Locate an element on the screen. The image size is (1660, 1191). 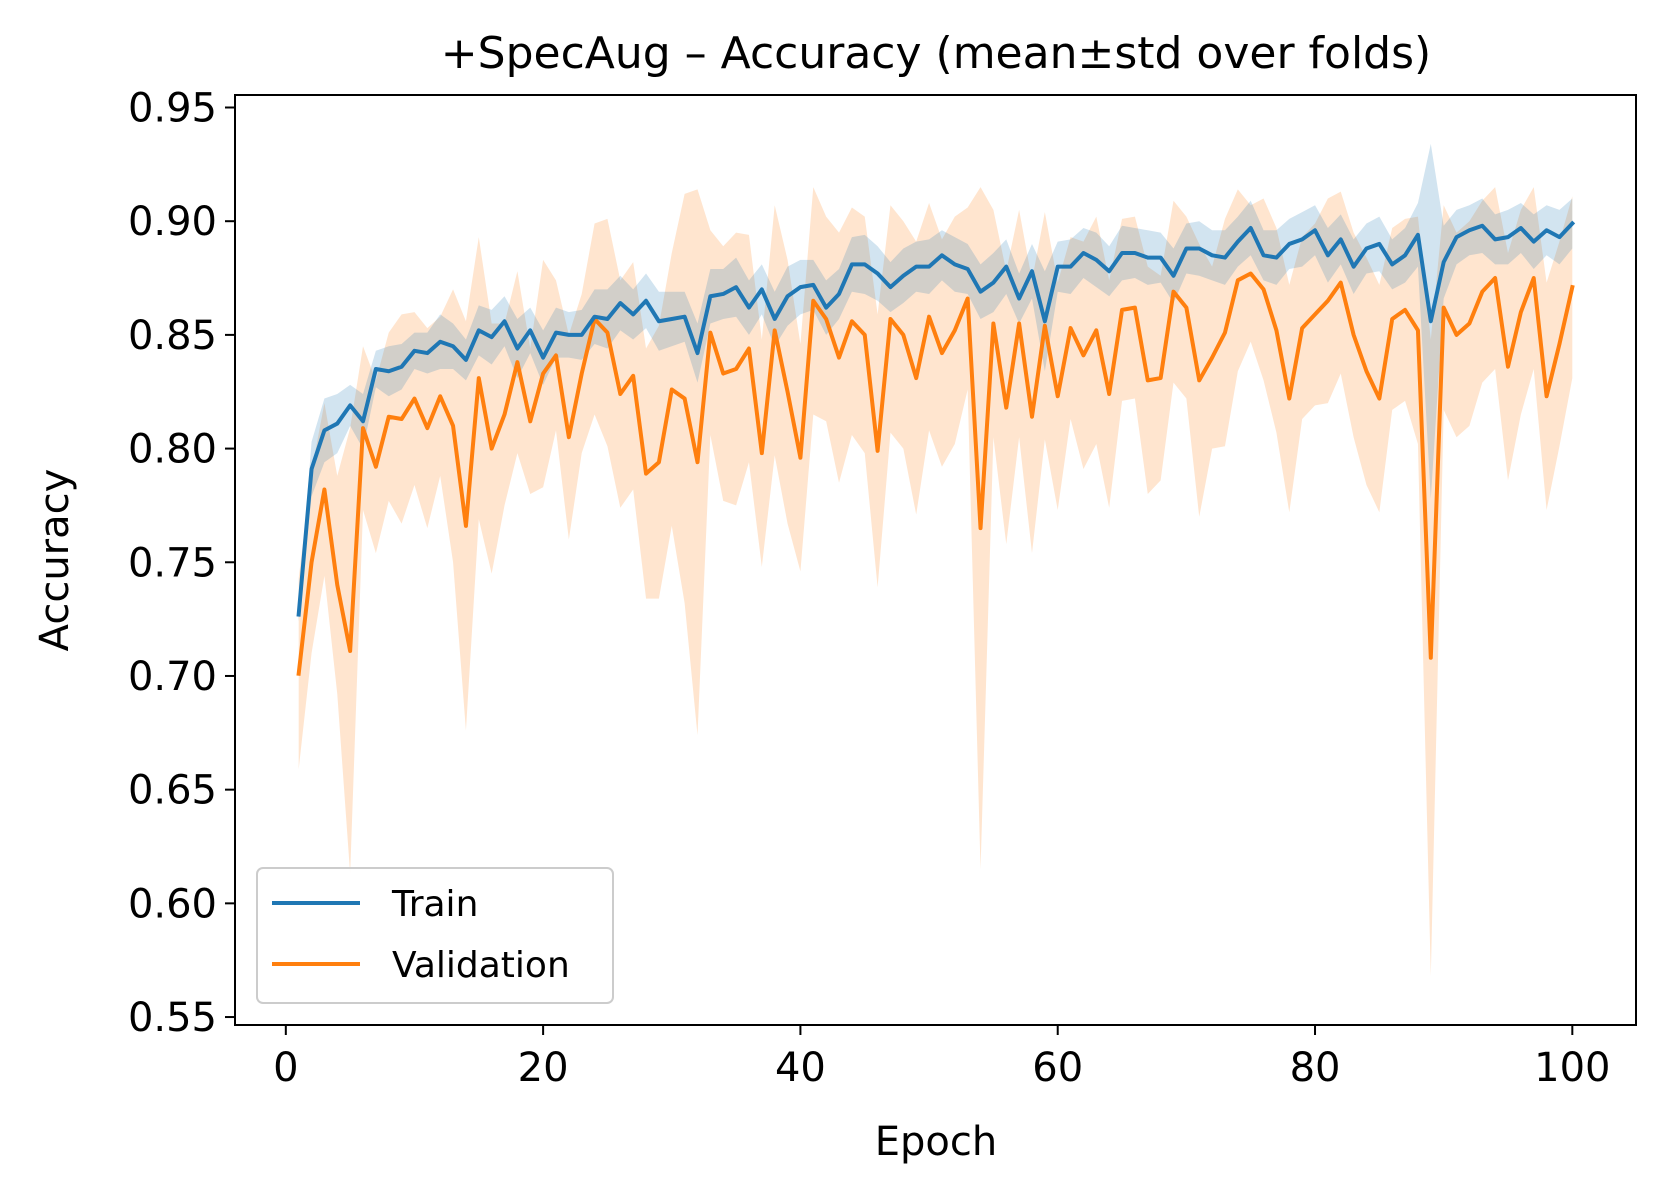
y-axis-ticks: 0.55 0.60 0.65 0.70 0.75 0.80 0.85 0.90 0.95 is located at coordinates (181, 563).